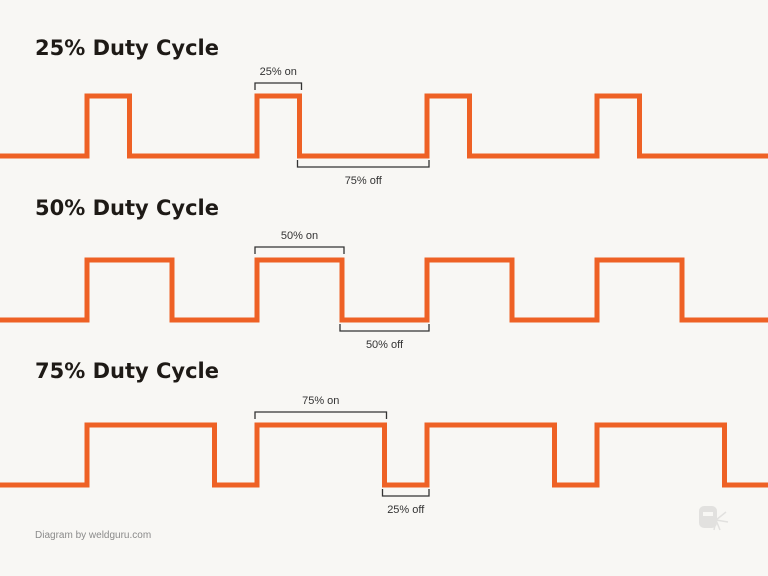 This screenshot has height=576, width=768. I want to click on on-label: 75% on, so click(320, 401).